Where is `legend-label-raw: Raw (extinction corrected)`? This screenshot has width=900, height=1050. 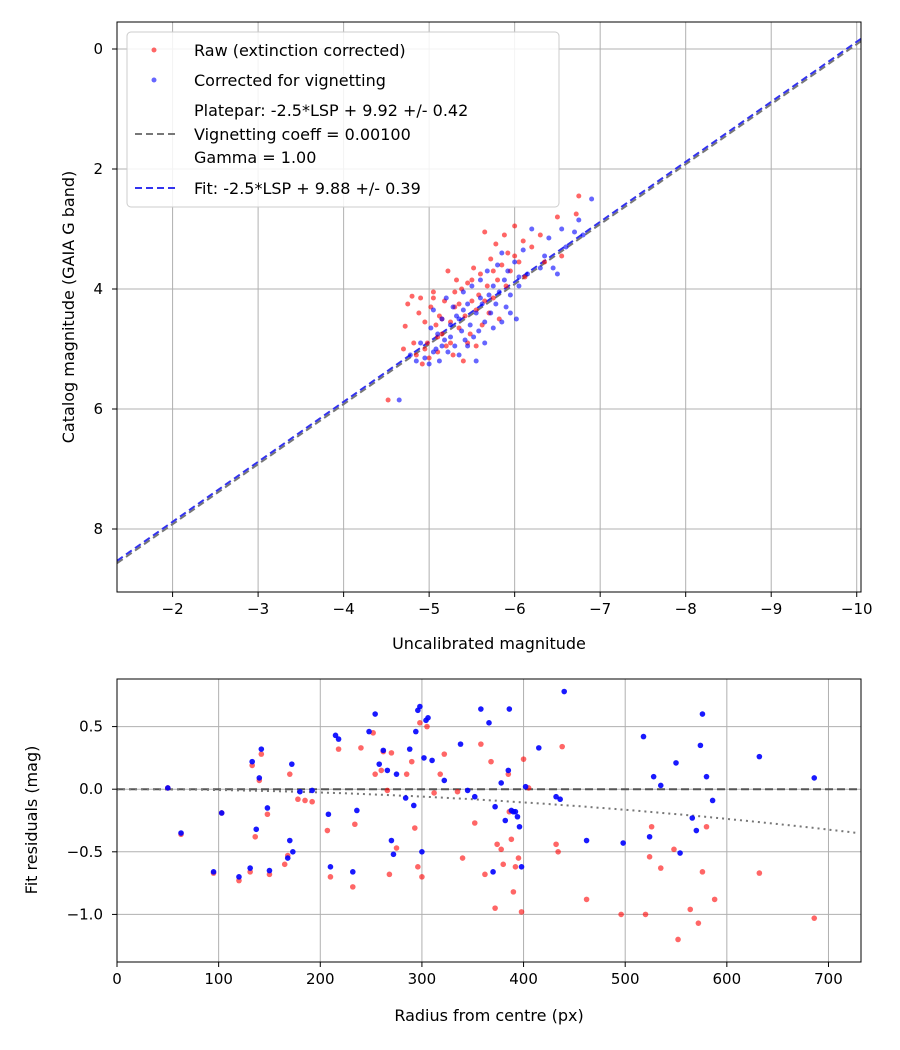 legend-label-raw: Raw (extinction corrected) is located at coordinates (300, 50).